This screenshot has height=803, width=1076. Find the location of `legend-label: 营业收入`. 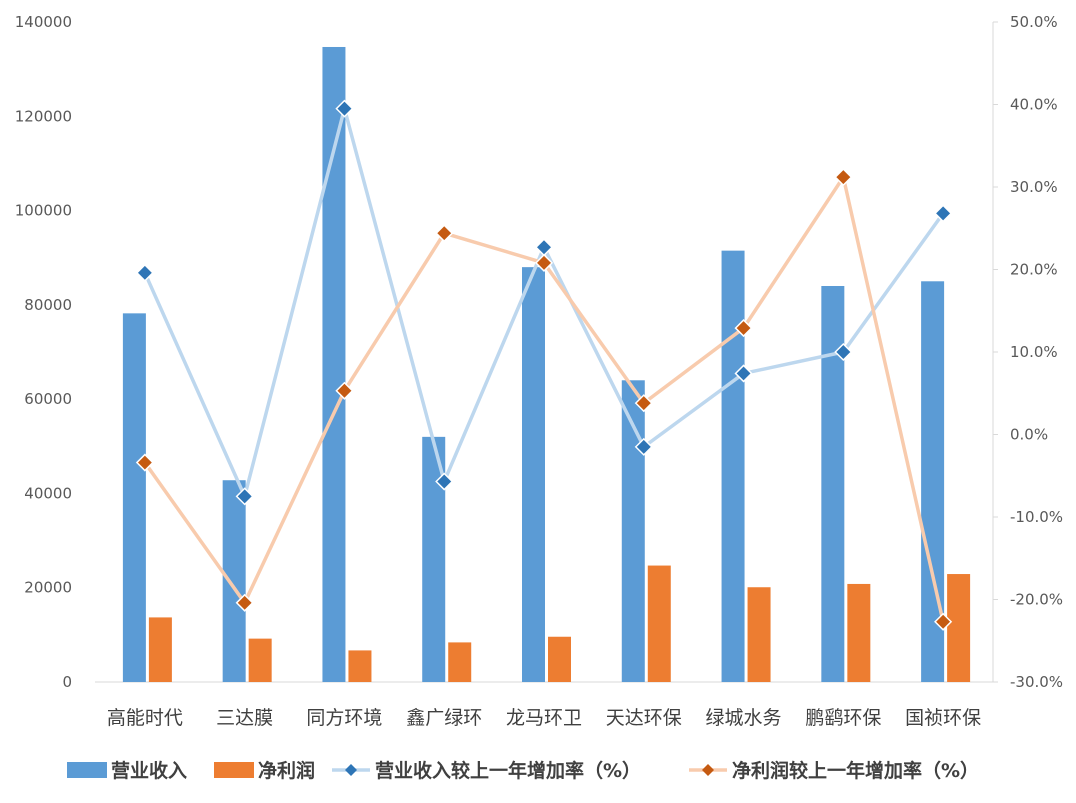

legend-label: 营业收入 is located at coordinates (149, 770).